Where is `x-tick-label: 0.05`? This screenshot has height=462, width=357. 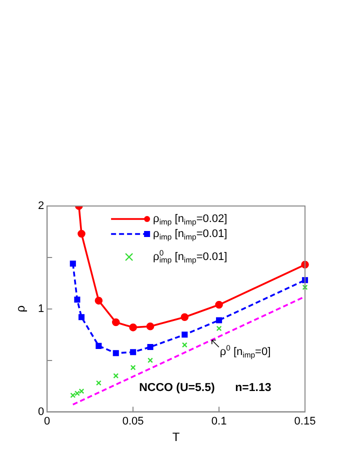 x-tick-label: 0.05 is located at coordinates (133, 421).